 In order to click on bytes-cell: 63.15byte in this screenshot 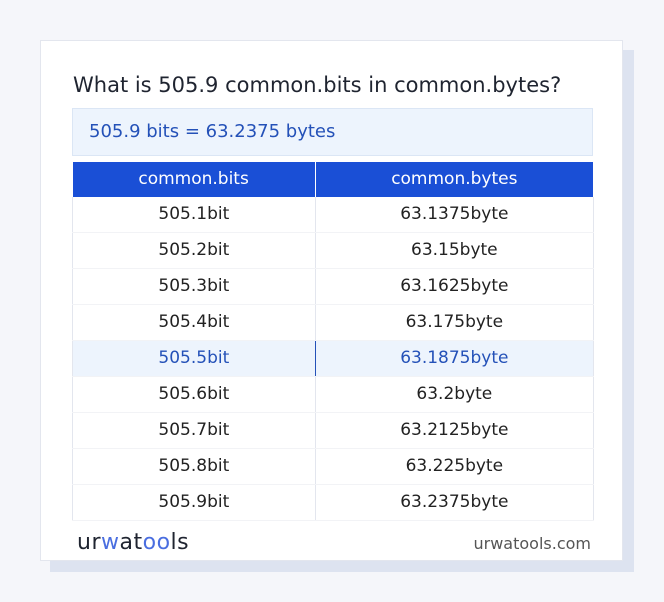, I will do `click(454, 250)`.